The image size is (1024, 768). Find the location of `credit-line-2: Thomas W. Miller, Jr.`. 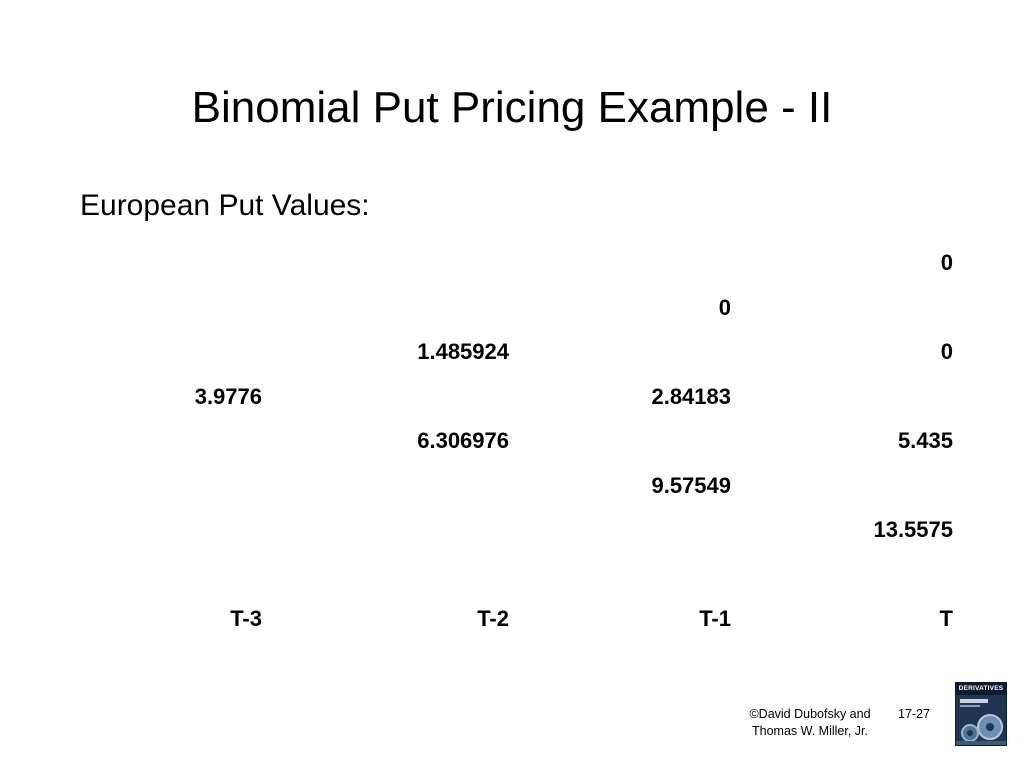

credit-line-2: Thomas W. Miller, Jr. is located at coordinates (810, 731).